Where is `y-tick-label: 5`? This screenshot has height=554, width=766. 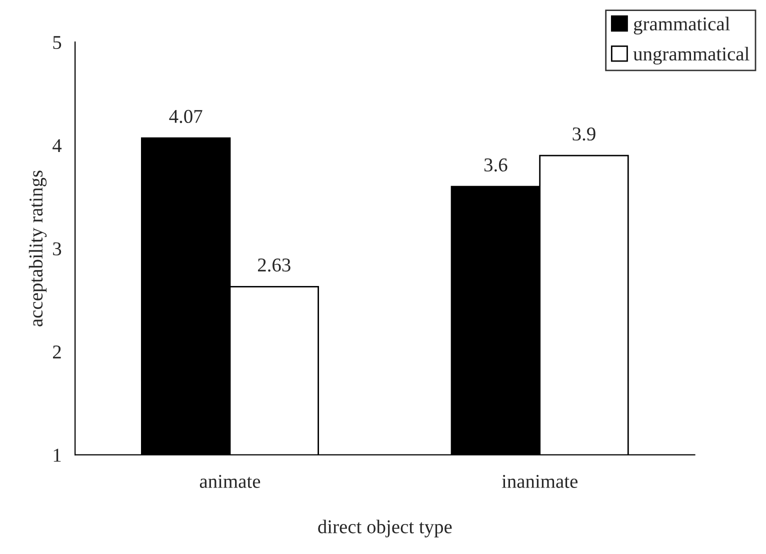
y-tick-label: 5 is located at coordinates (57, 43).